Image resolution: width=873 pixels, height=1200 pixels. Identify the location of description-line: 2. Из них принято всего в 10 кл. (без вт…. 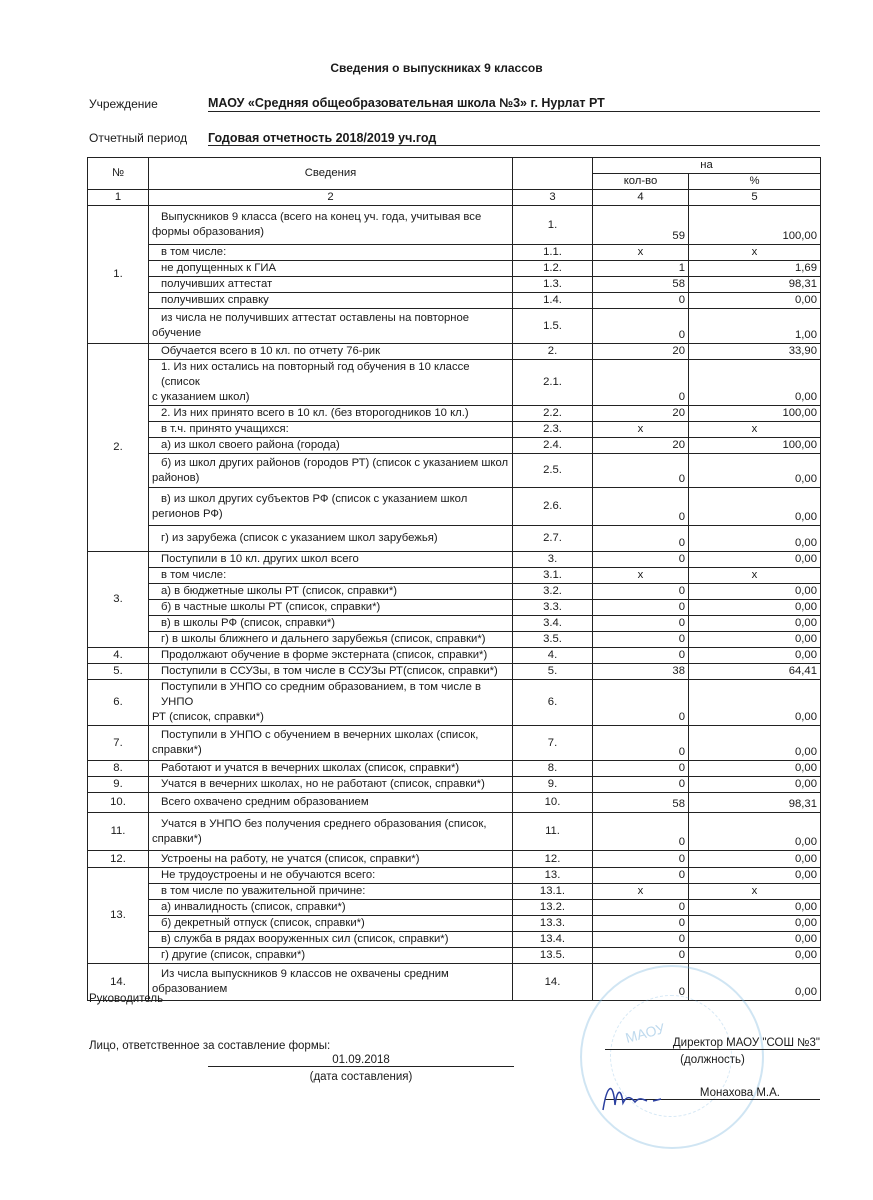
(315, 413).